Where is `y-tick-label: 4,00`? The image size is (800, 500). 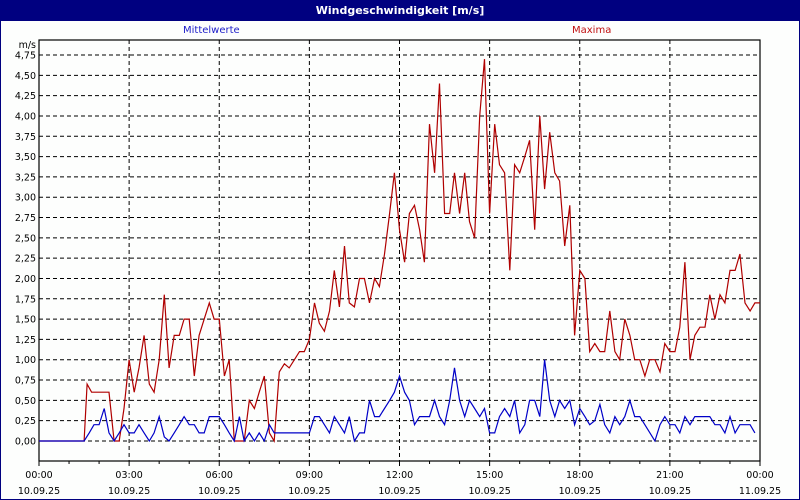 y-tick-label: 4,00 is located at coordinates (25, 116).